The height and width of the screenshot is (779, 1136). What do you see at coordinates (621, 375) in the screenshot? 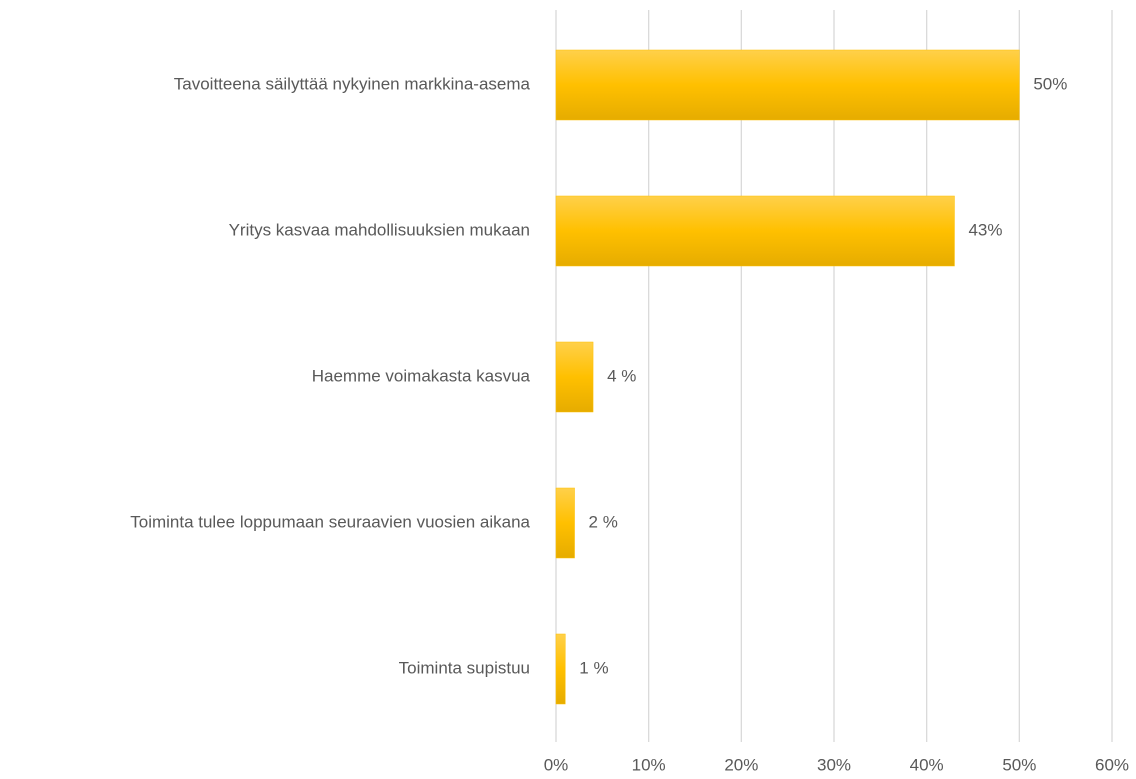
I see `value-label: 4 %` at bounding box center [621, 375].